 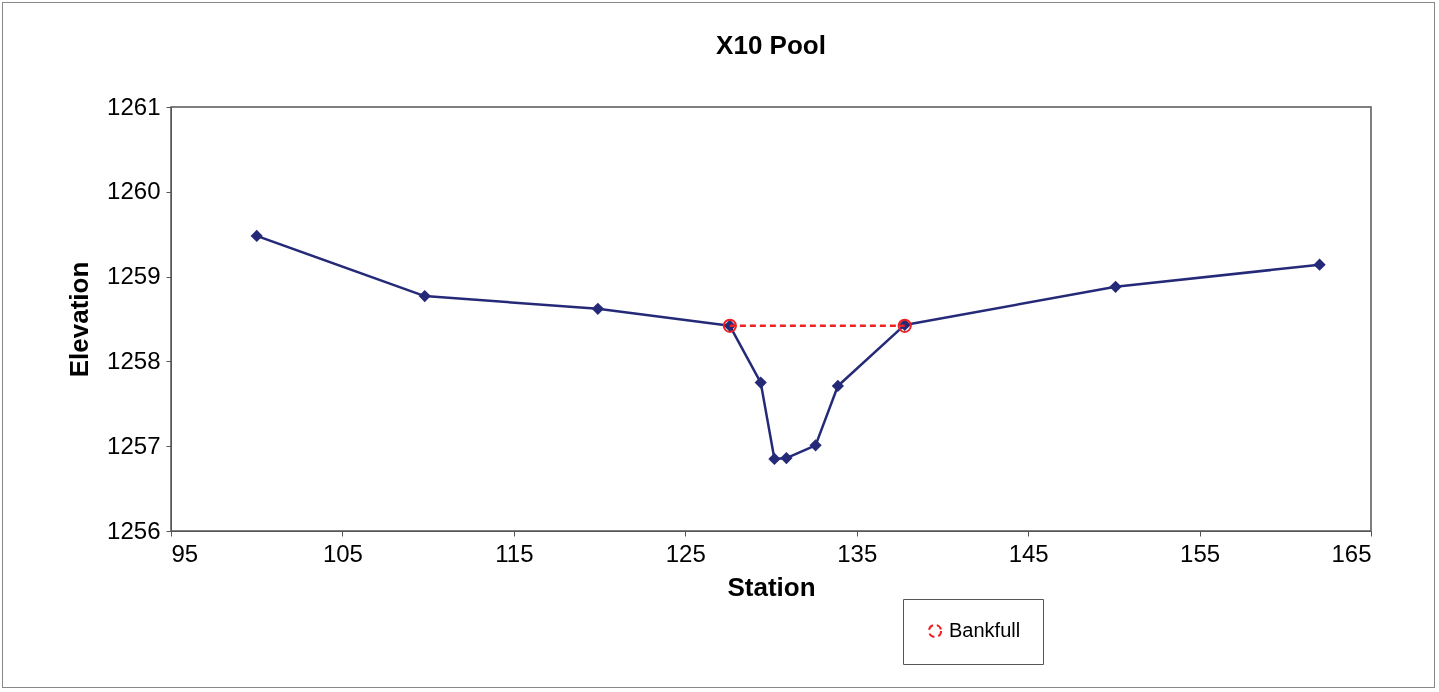 What do you see at coordinates (985, 630) in the screenshot?
I see `legend-label: Bankfull` at bounding box center [985, 630].